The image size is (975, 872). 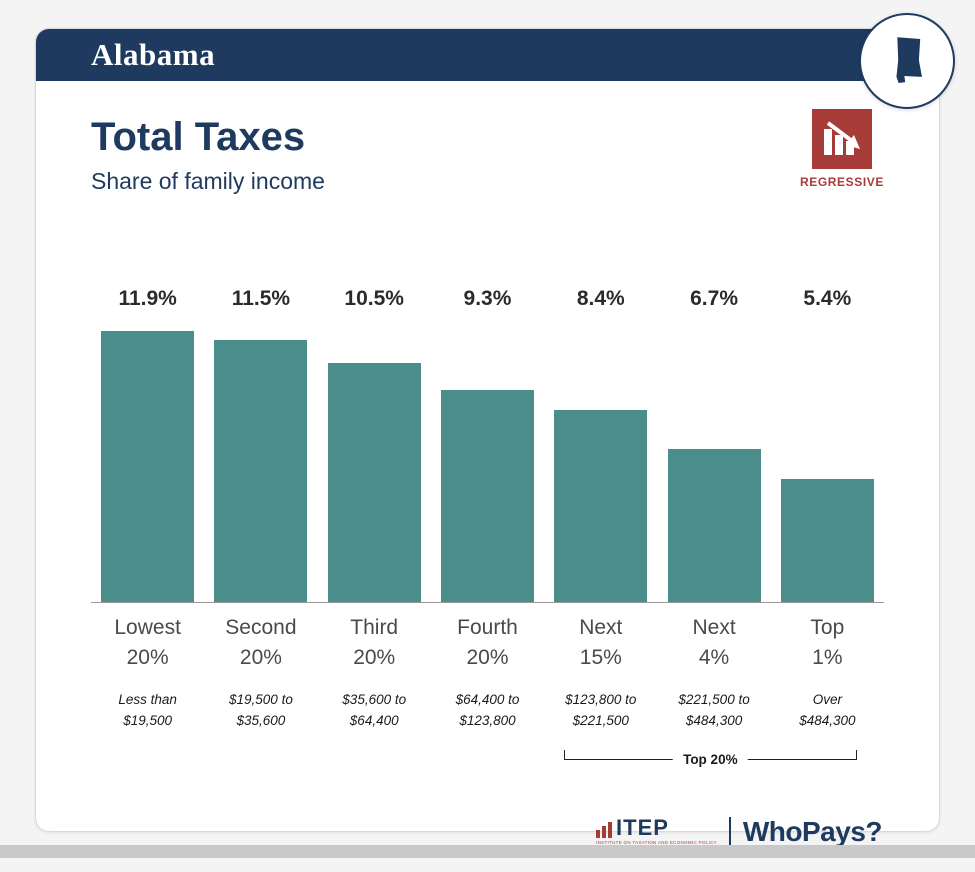 I want to click on state-title: Alabama, so click(x=153, y=54).